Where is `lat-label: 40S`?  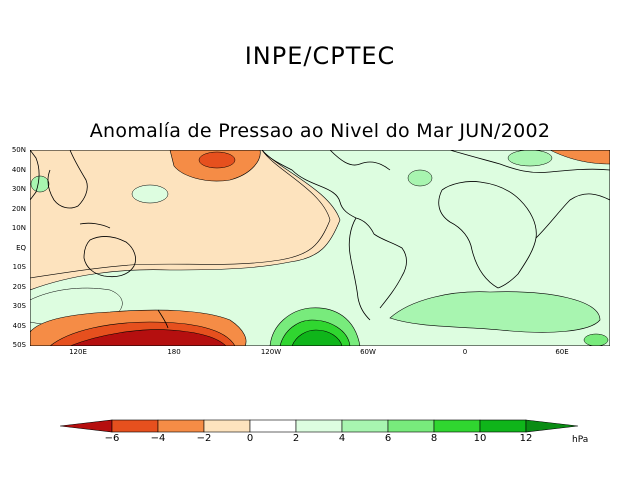 lat-label: 40S is located at coordinates (19, 326).